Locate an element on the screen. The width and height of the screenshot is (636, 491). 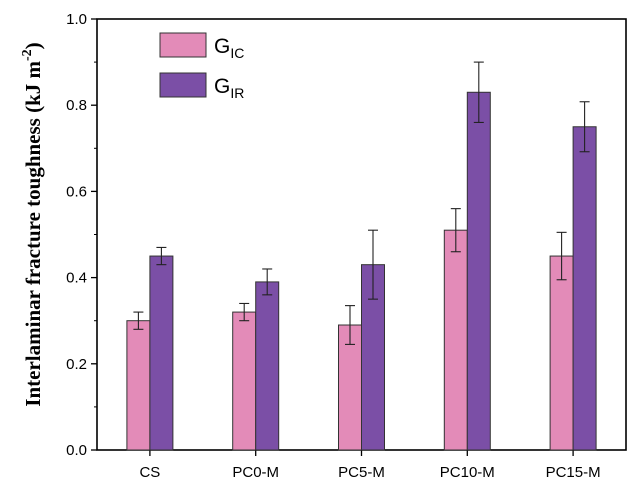
legend: GIC GIR is located at coordinates (201, 66).